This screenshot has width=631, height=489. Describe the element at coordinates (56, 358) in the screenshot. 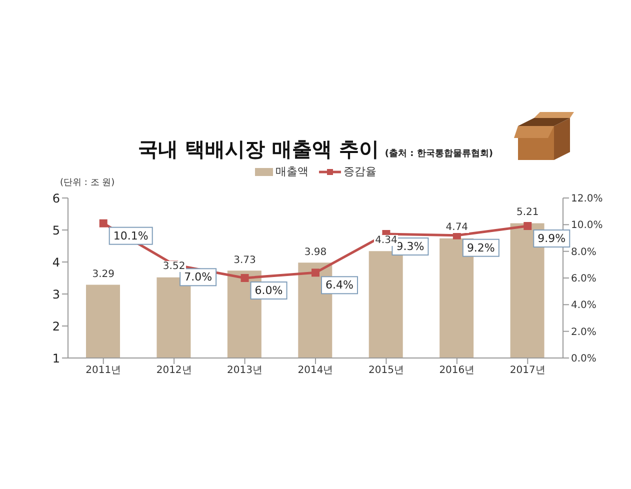

I see `y-tick-label: 1` at that location.